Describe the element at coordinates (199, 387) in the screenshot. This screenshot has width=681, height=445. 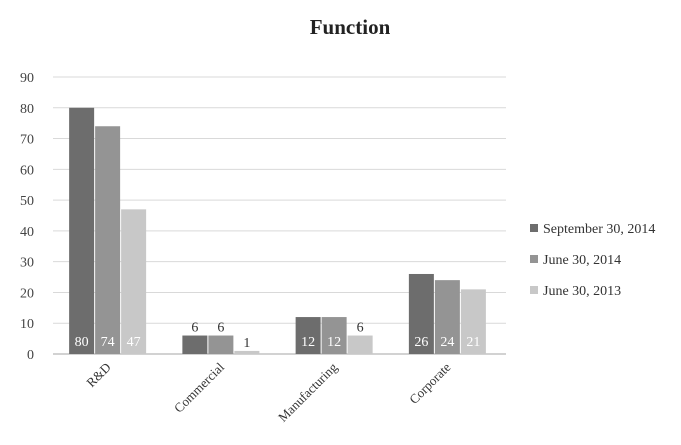
I see `x-tick-label: Commercial` at that location.